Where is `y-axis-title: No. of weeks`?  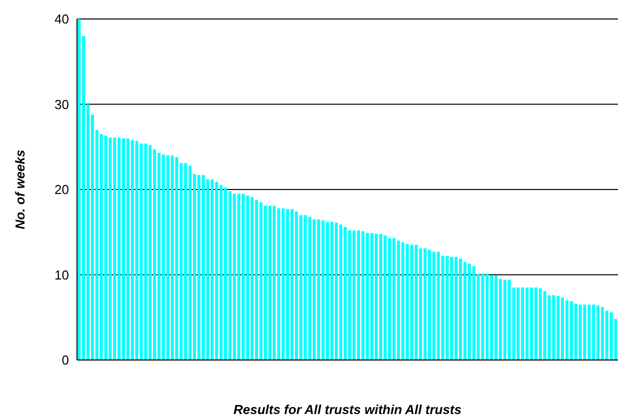 y-axis-title: No. of weeks is located at coordinates (20, 190).